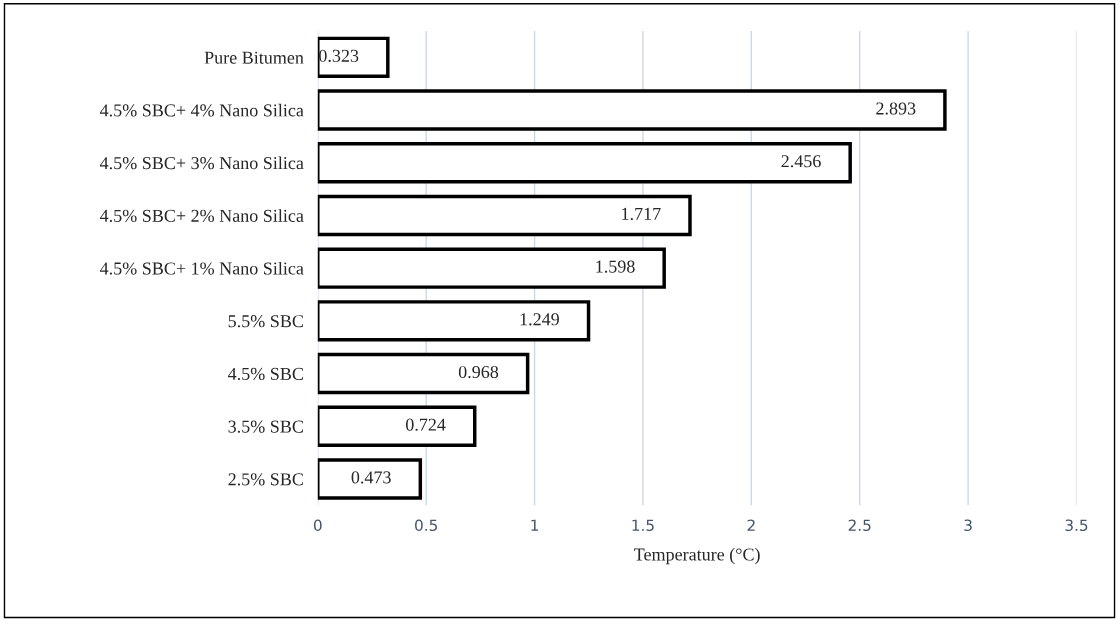 The image size is (1119, 620). I want to click on data-label: 2.893, so click(896, 108).